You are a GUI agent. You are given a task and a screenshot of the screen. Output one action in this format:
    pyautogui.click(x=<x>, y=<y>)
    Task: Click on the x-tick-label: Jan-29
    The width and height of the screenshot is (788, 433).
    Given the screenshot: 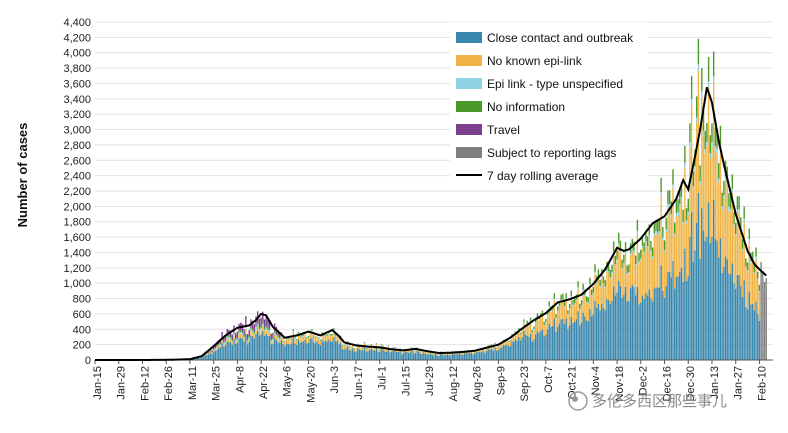 What is the action you would take?
    pyautogui.click(x=122, y=383)
    